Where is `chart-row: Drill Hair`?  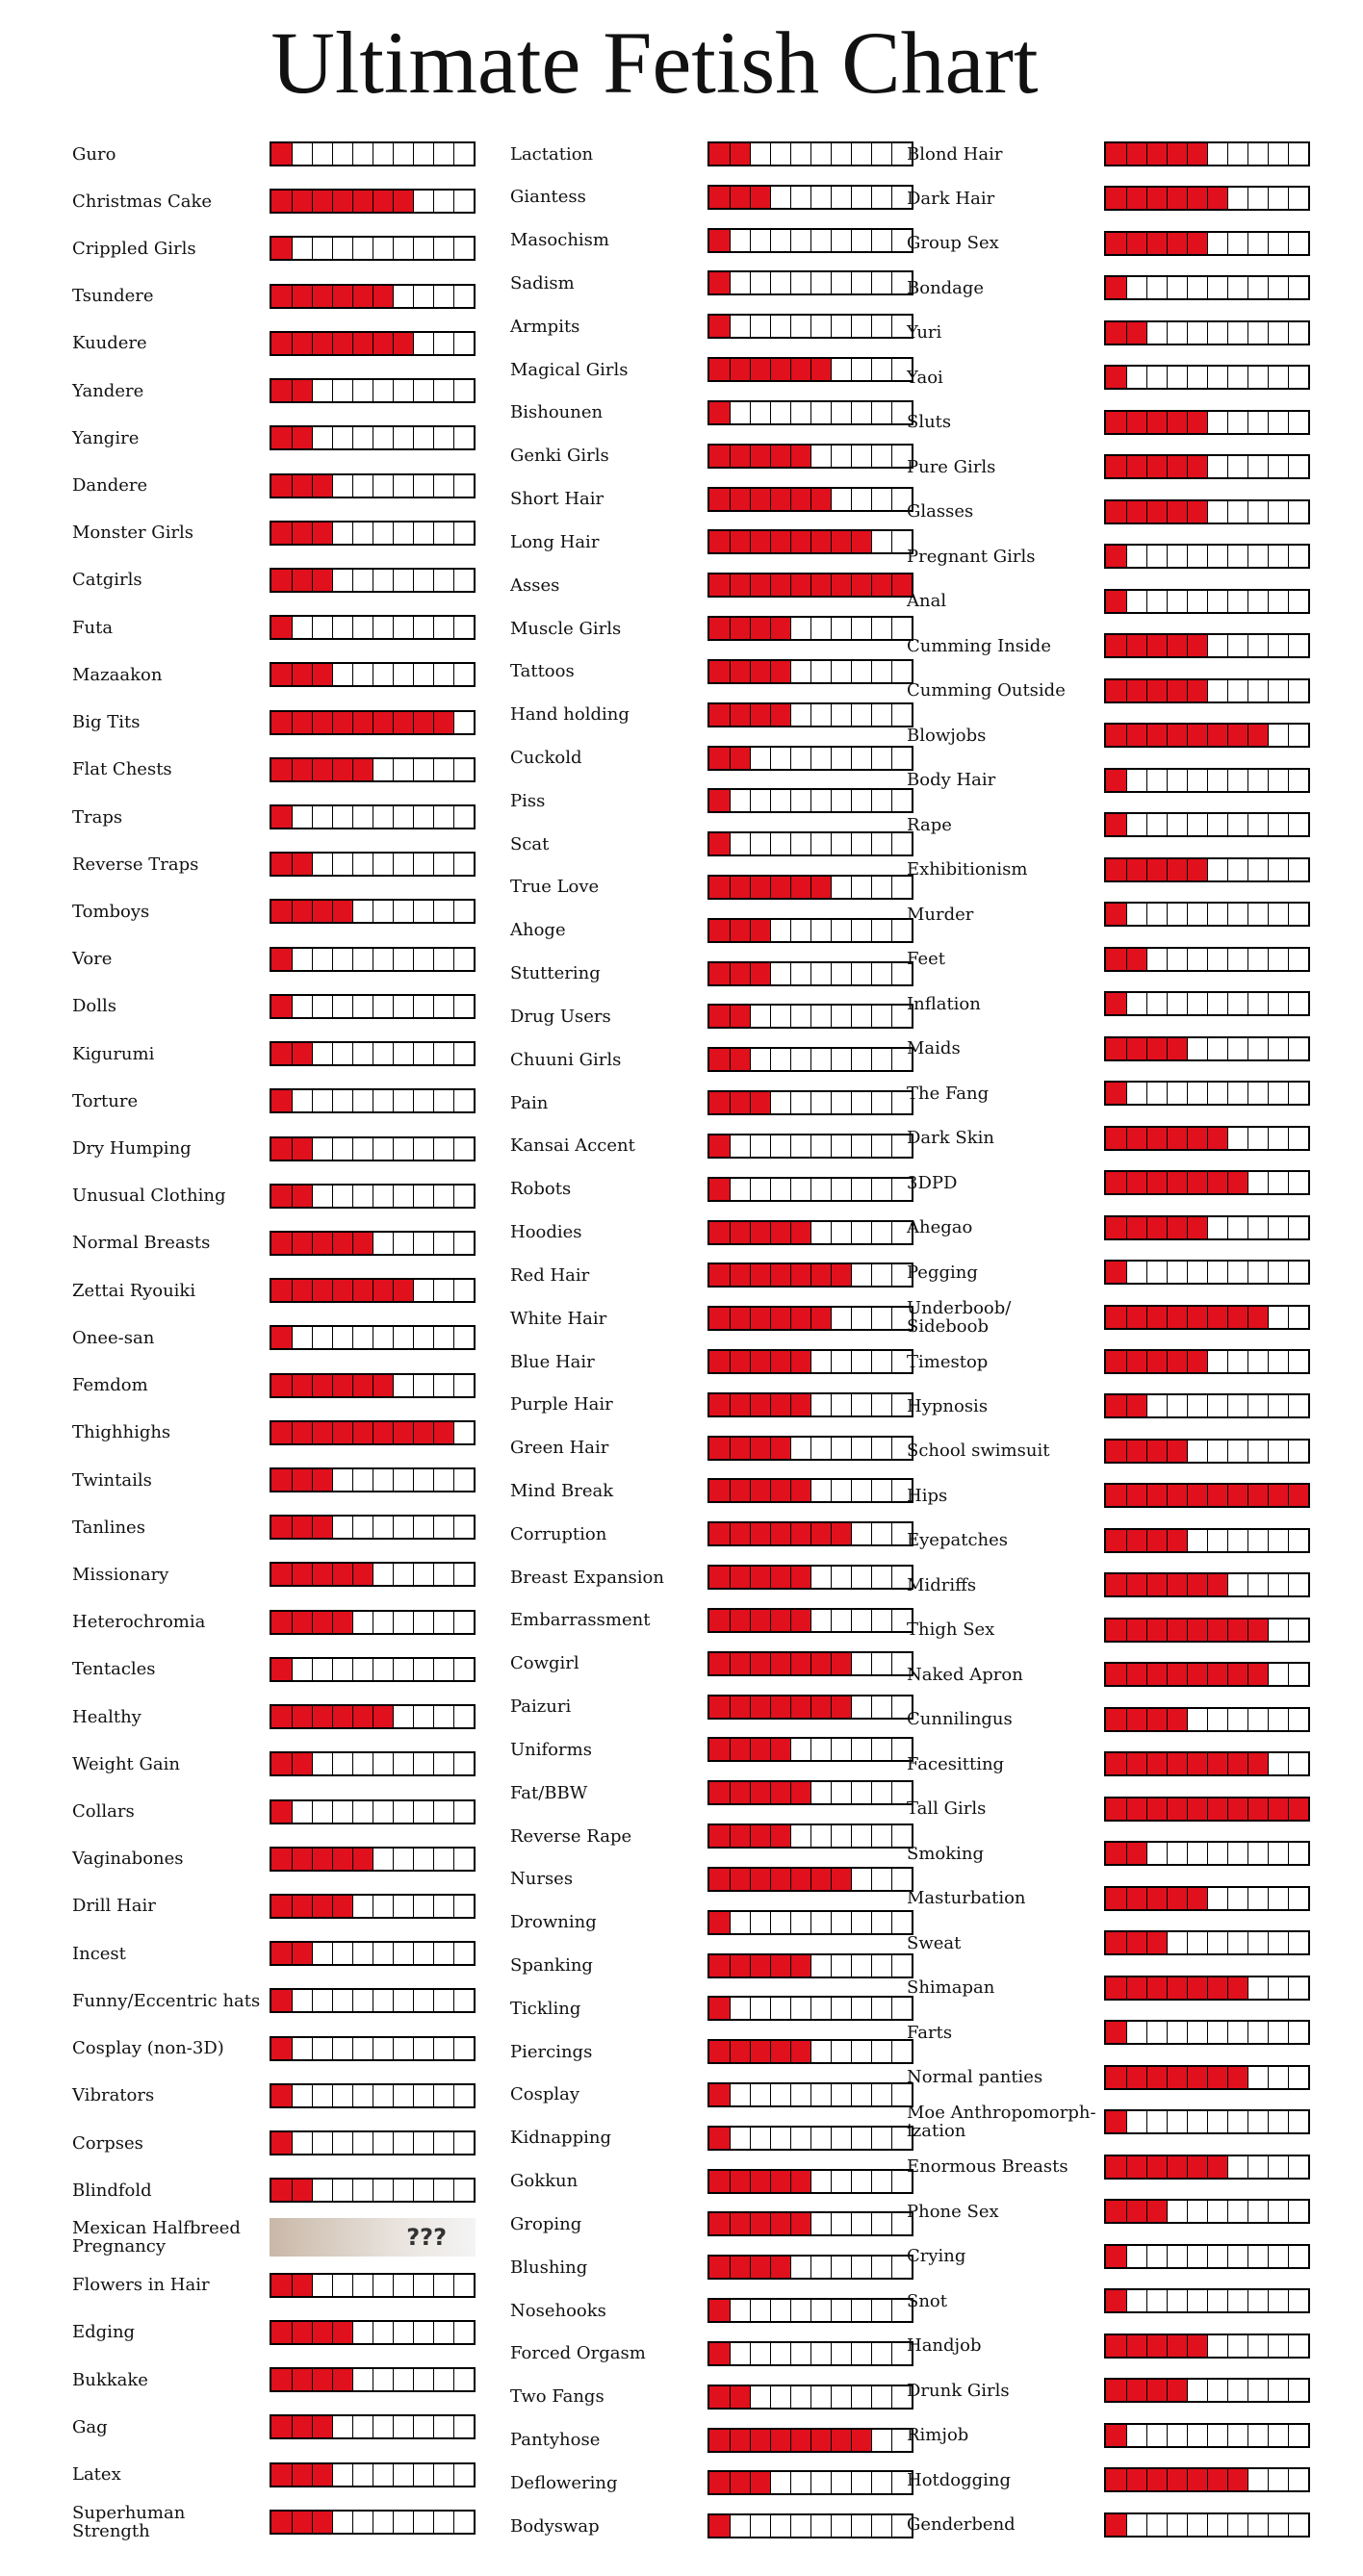 chart-row: Drill Hair is located at coordinates (274, 1906).